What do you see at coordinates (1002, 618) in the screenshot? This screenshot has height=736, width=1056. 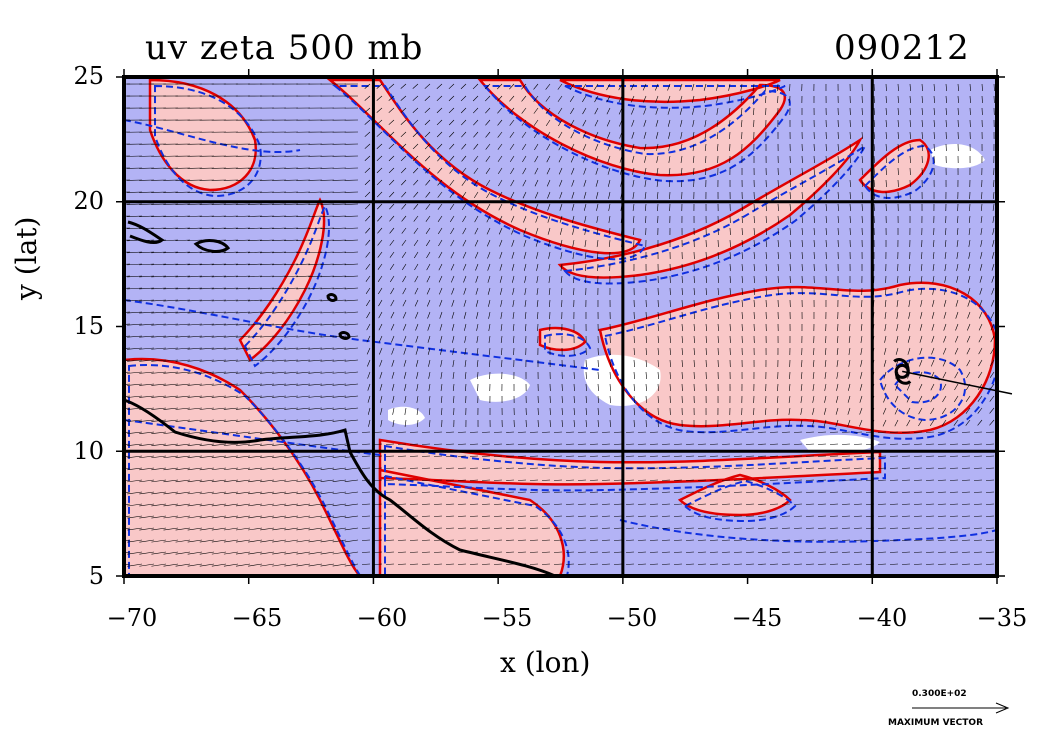 I see `x-tick-label: −35` at bounding box center [1002, 618].